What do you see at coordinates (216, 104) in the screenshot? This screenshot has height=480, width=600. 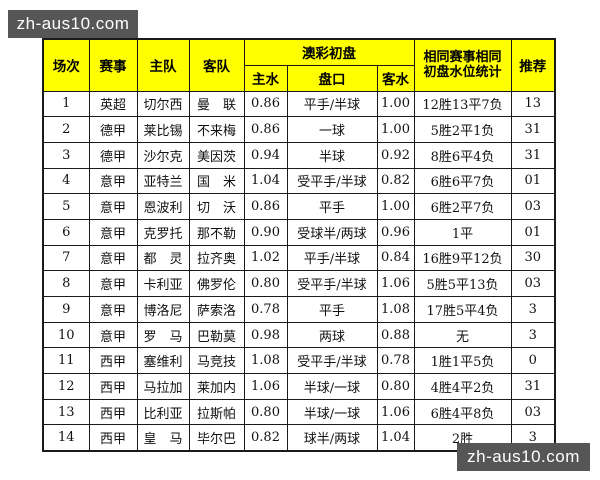 I see `cell-away-team: 曼 联` at bounding box center [216, 104].